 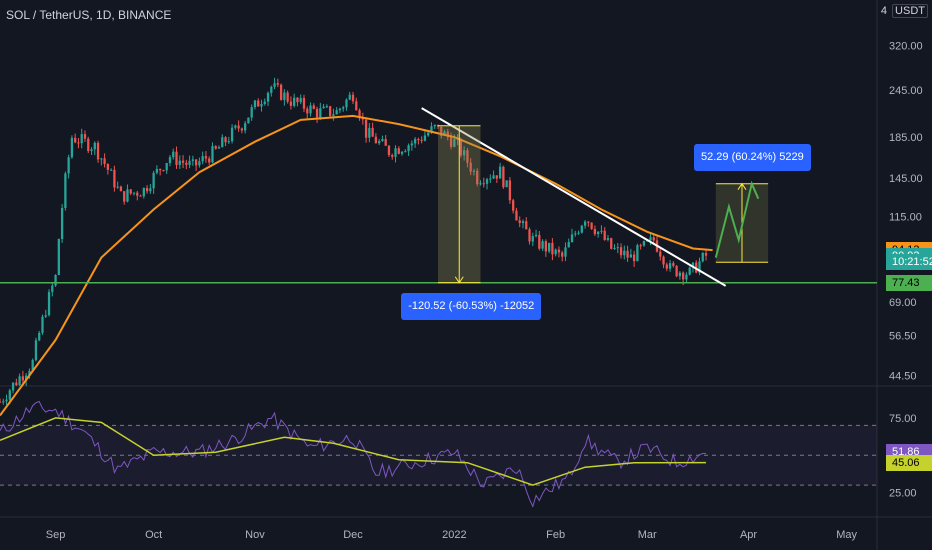 I want to click on price-tick-label: 245.00, so click(x=906, y=91).